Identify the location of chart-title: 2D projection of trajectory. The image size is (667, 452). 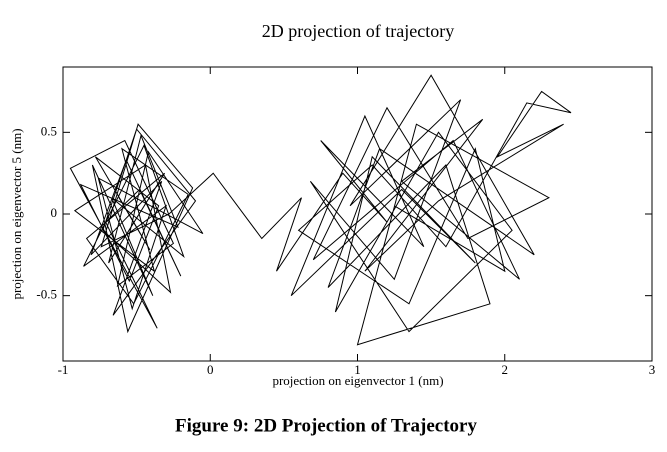
(358, 31).